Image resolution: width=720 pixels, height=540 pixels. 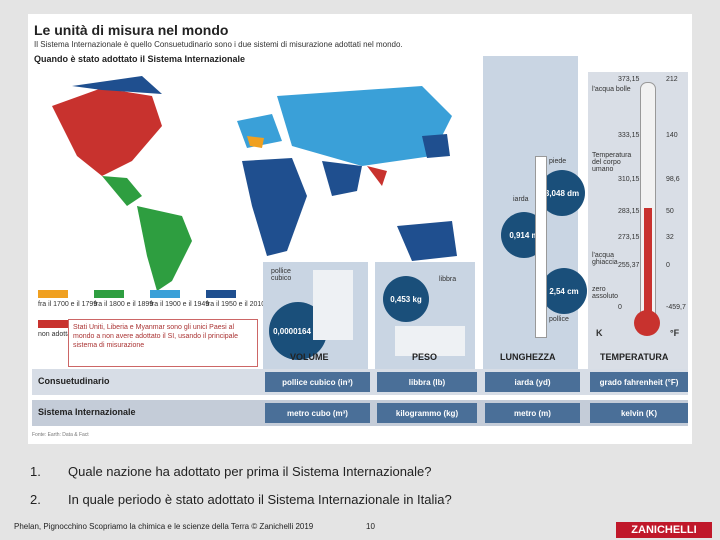 I want to click on inch-label: pollice, so click(x=559, y=319).